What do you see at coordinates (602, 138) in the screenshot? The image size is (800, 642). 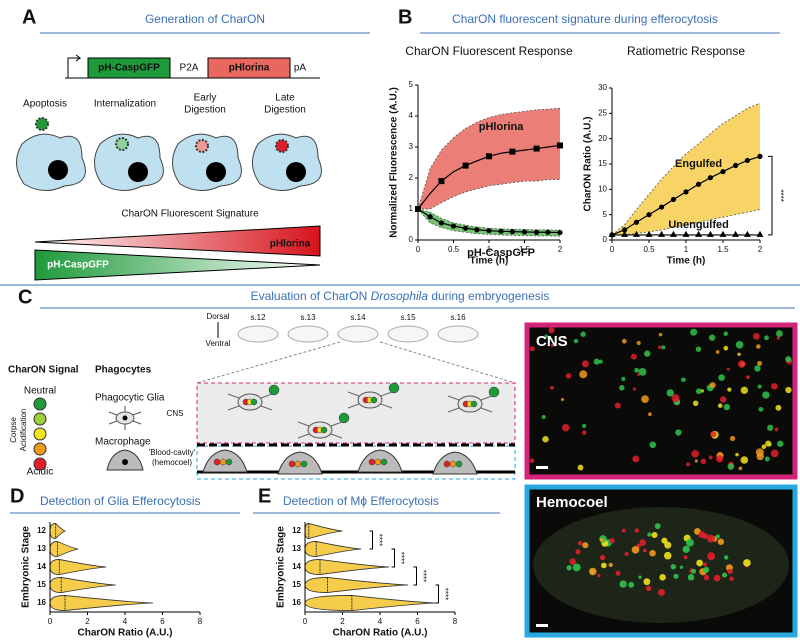 I see `y-tick-label: 20` at bounding box center [602, 138].